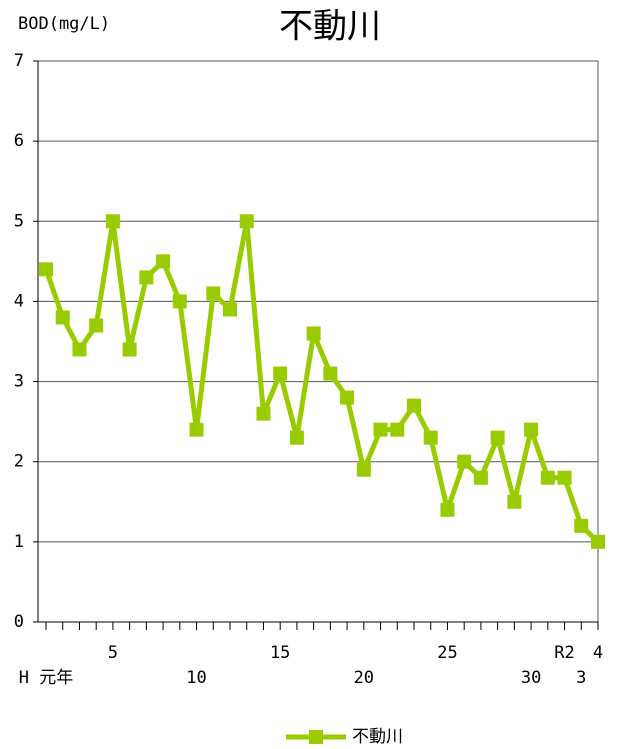 The height and width of the screenshot is (749, 621). Describe the element at coordinates (19, 301) in the screenshot. I see `y-tick-label: 4` at that location.